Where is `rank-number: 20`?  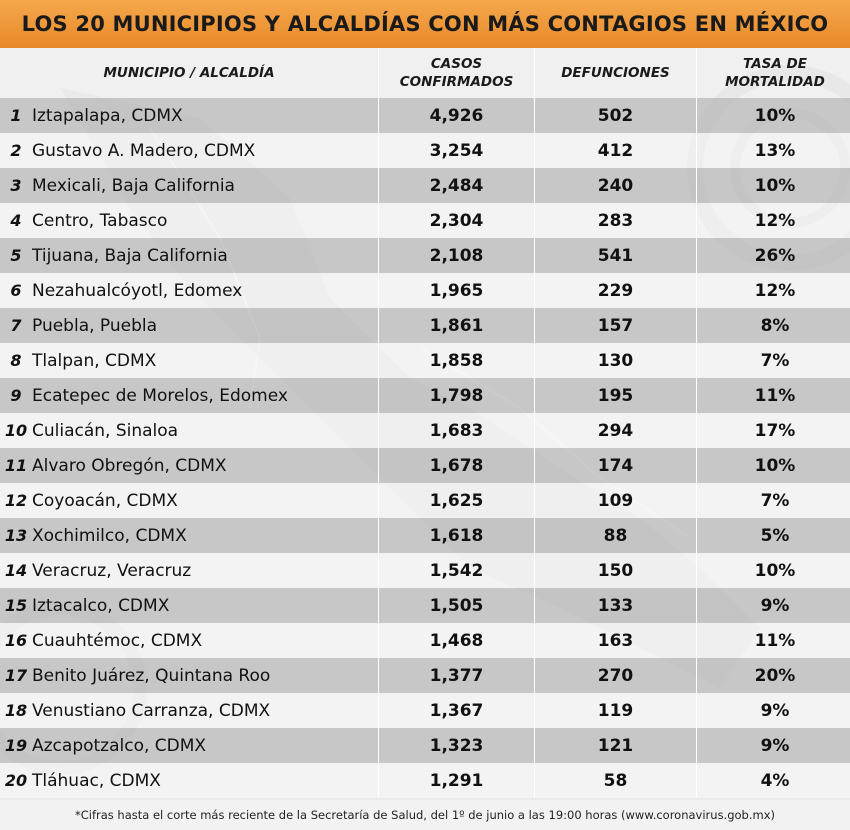 rank-number: 20 is located at coordinates (16, 780).